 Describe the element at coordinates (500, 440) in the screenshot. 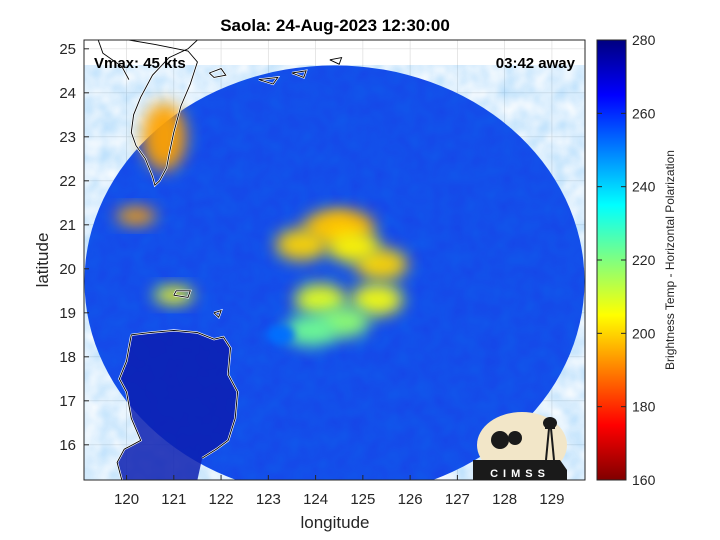

I see `logo-dish` at that location.